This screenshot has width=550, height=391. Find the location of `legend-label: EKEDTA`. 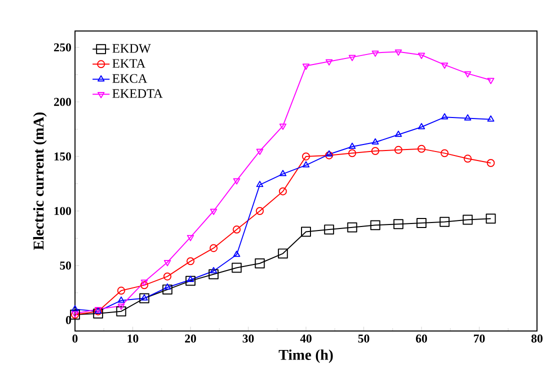

legend-label: EKEDTA is located at coordinates (137, 93).